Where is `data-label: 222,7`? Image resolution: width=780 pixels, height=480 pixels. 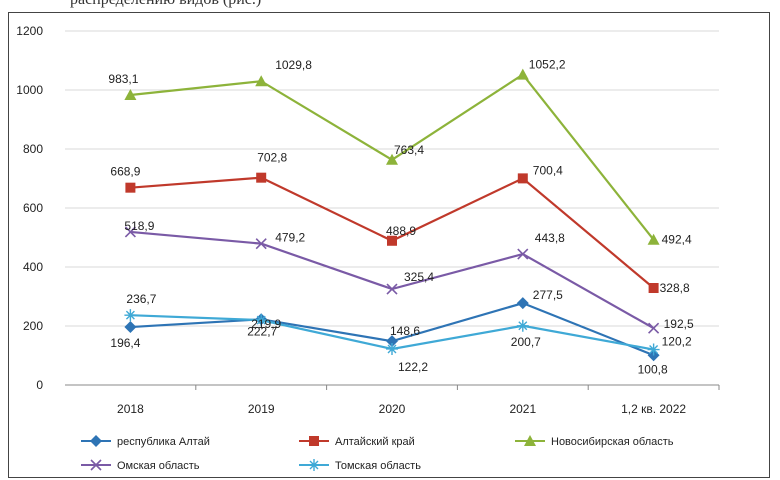 data-label: 222,7 is located at coordinates (262, 331).